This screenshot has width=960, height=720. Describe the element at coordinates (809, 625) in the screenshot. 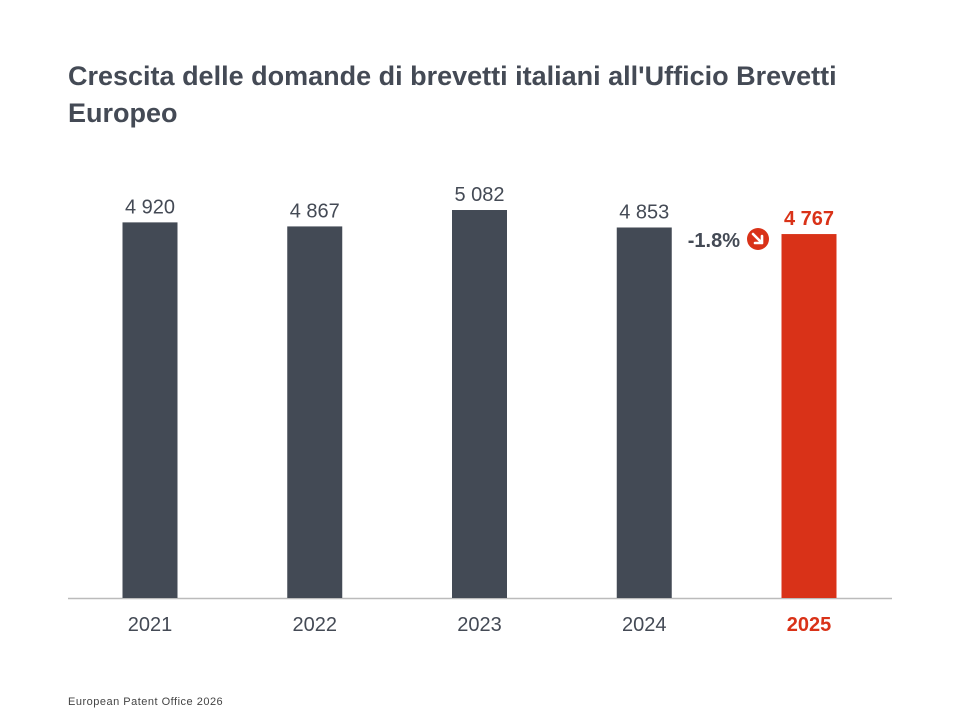

I see `x-tick-label-2025: 2025` at that location.